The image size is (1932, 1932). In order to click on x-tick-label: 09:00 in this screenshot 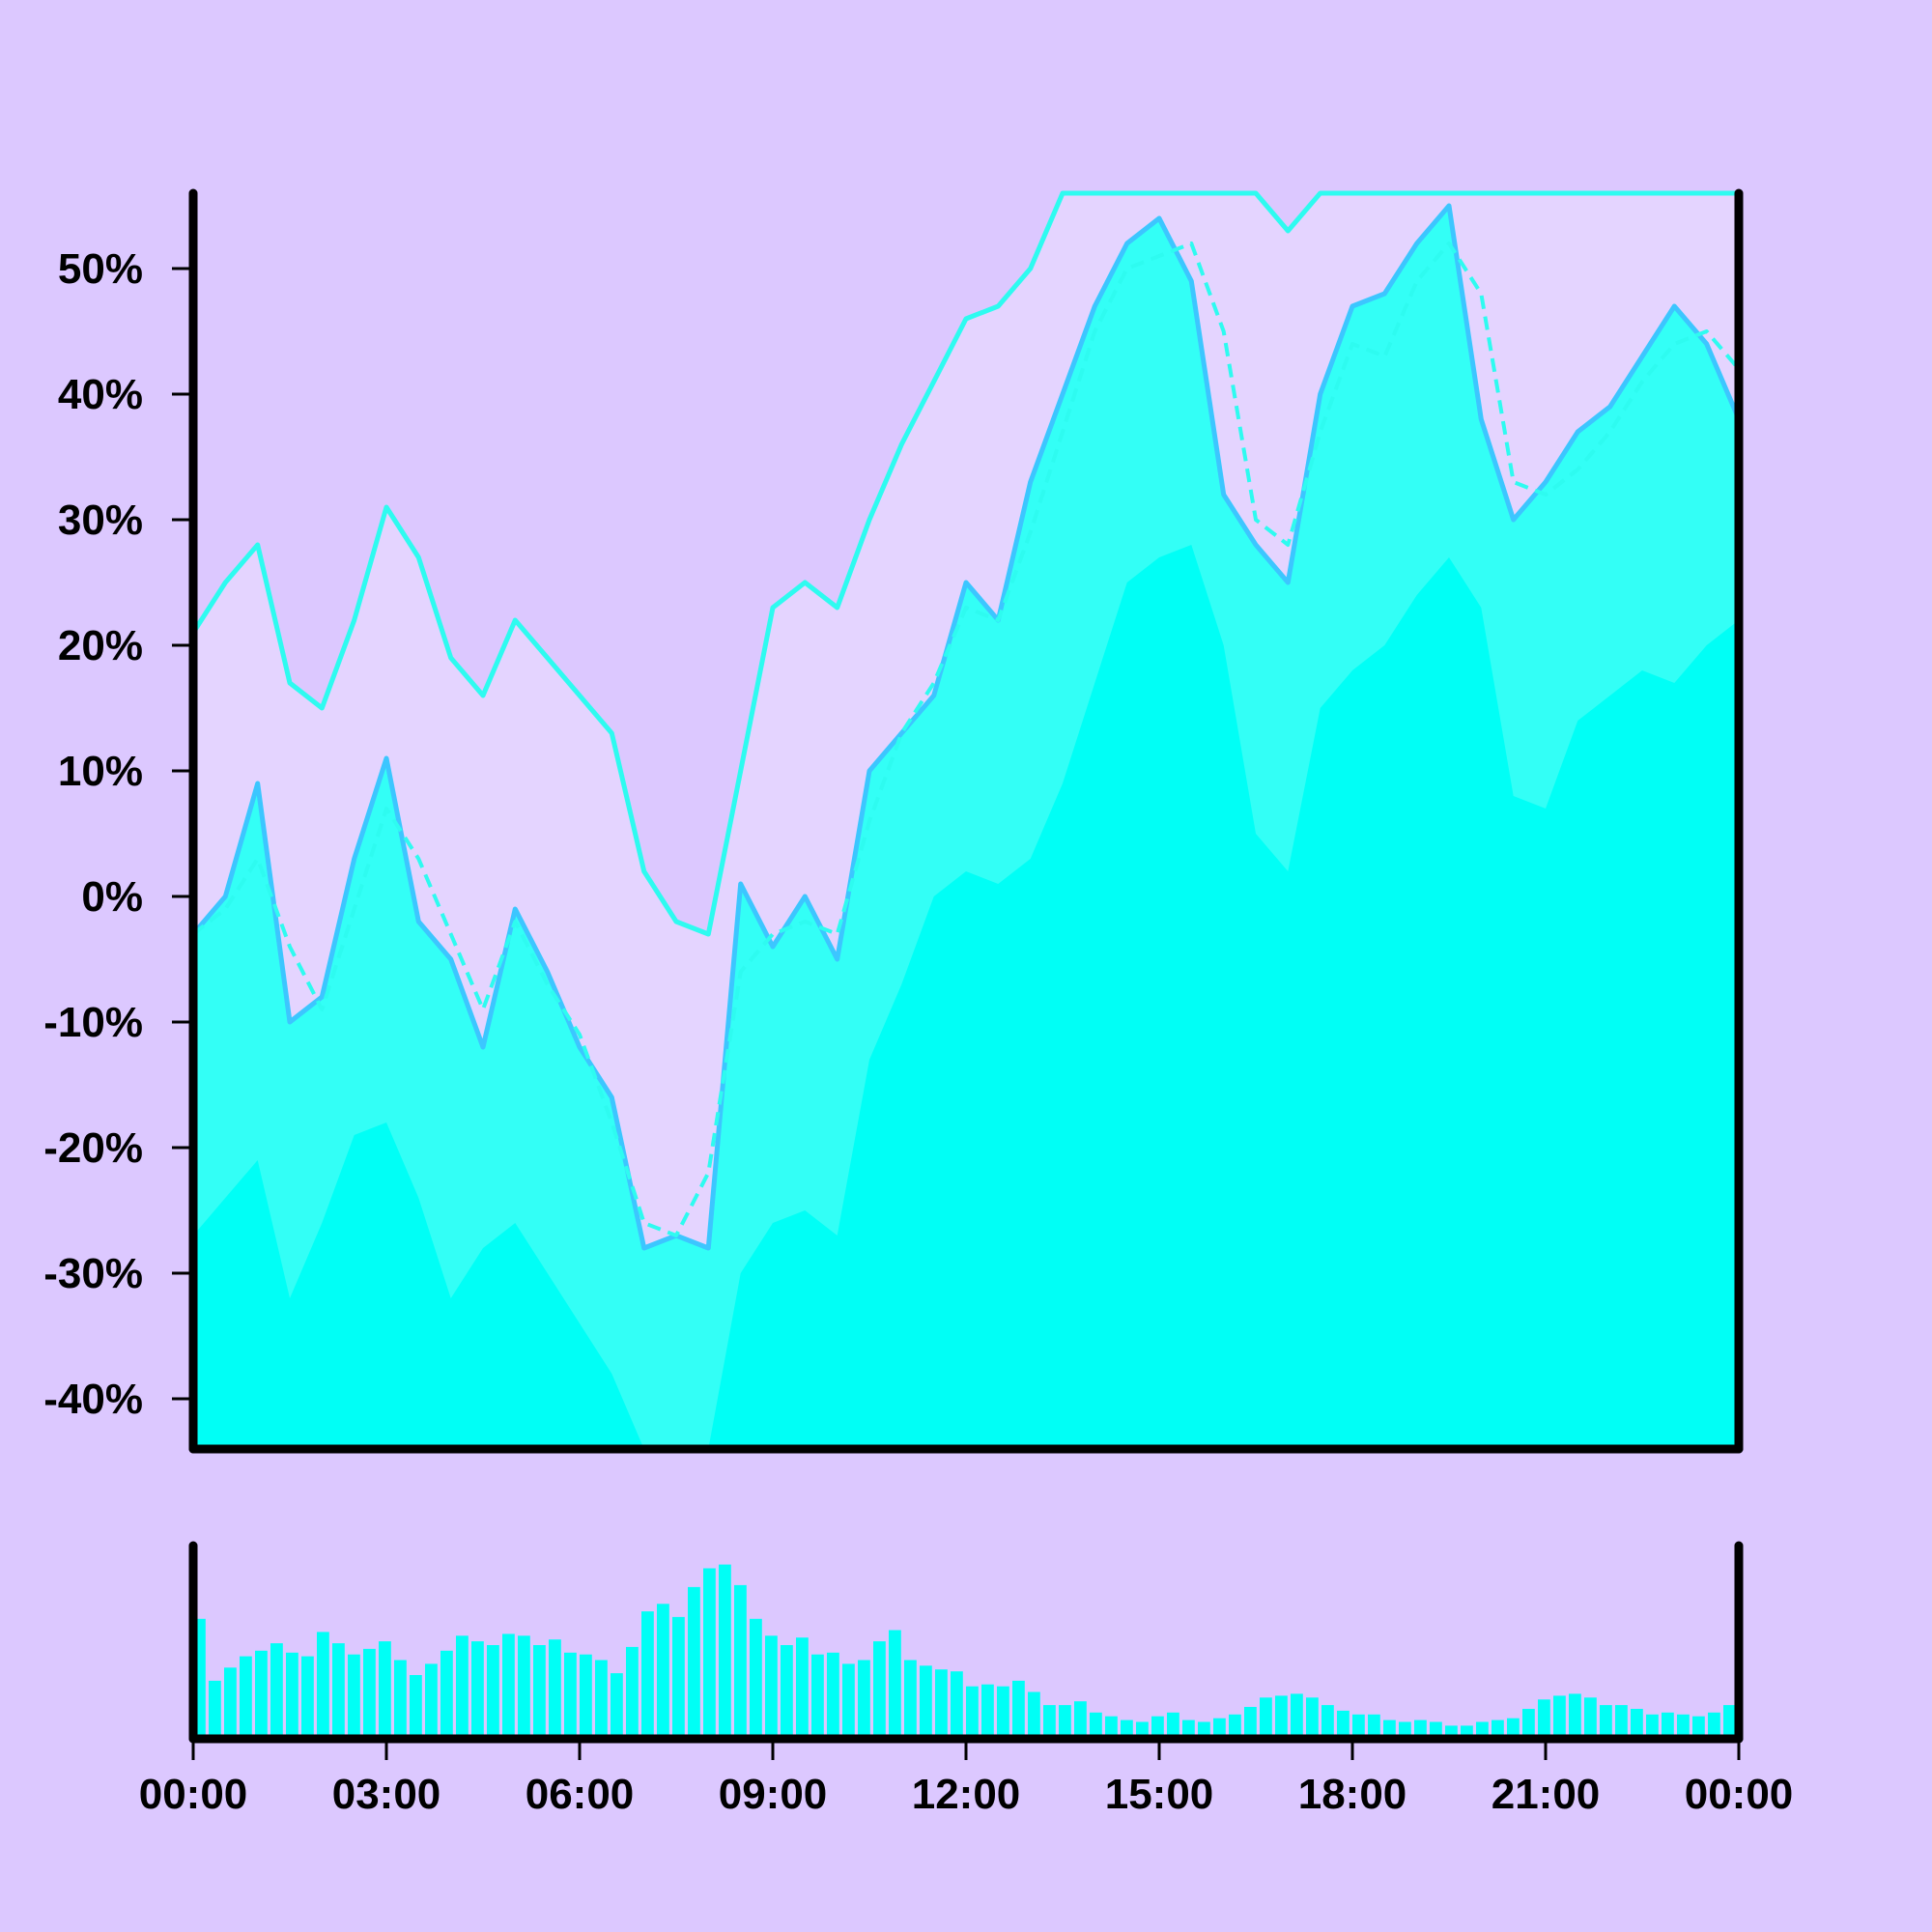, I will do `click(773, 1794)`.